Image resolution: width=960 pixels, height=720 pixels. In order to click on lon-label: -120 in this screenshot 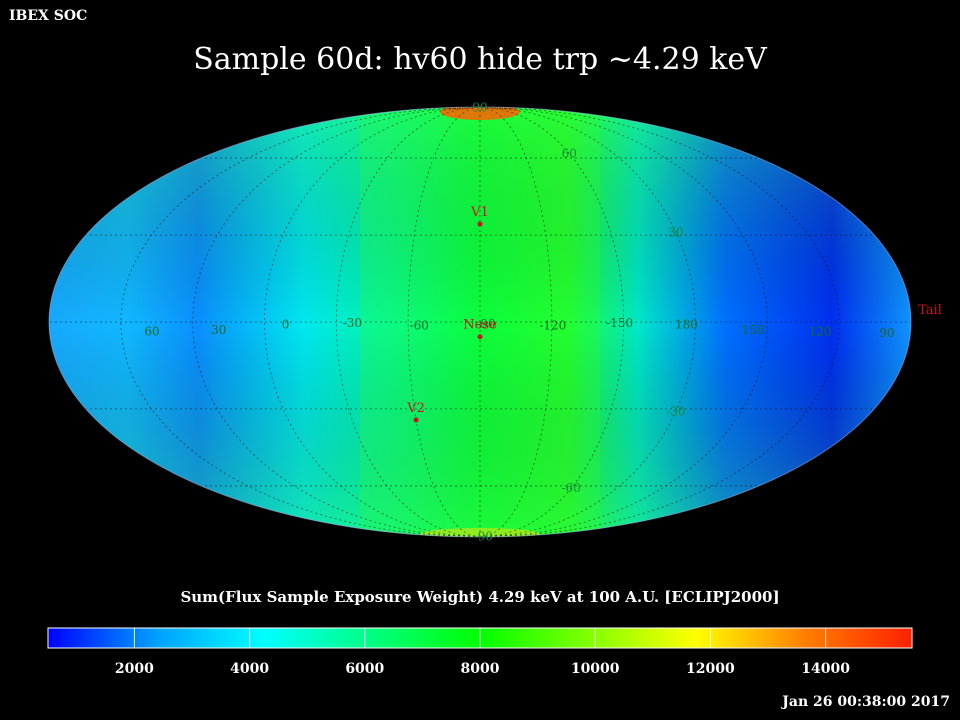, I will do `click(552, 326)`.